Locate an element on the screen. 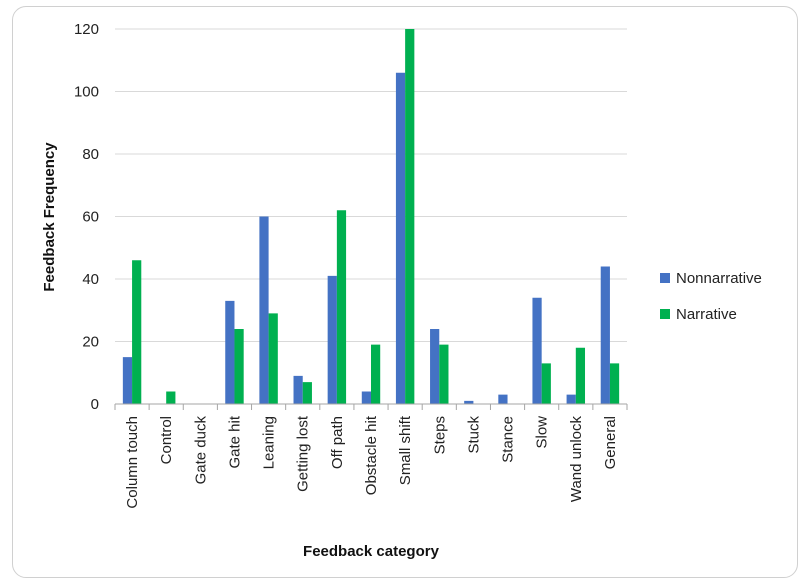 The height and width of the screenshot is (585, 803). x-tick-label: Slow is located at coordinates (542, 432).